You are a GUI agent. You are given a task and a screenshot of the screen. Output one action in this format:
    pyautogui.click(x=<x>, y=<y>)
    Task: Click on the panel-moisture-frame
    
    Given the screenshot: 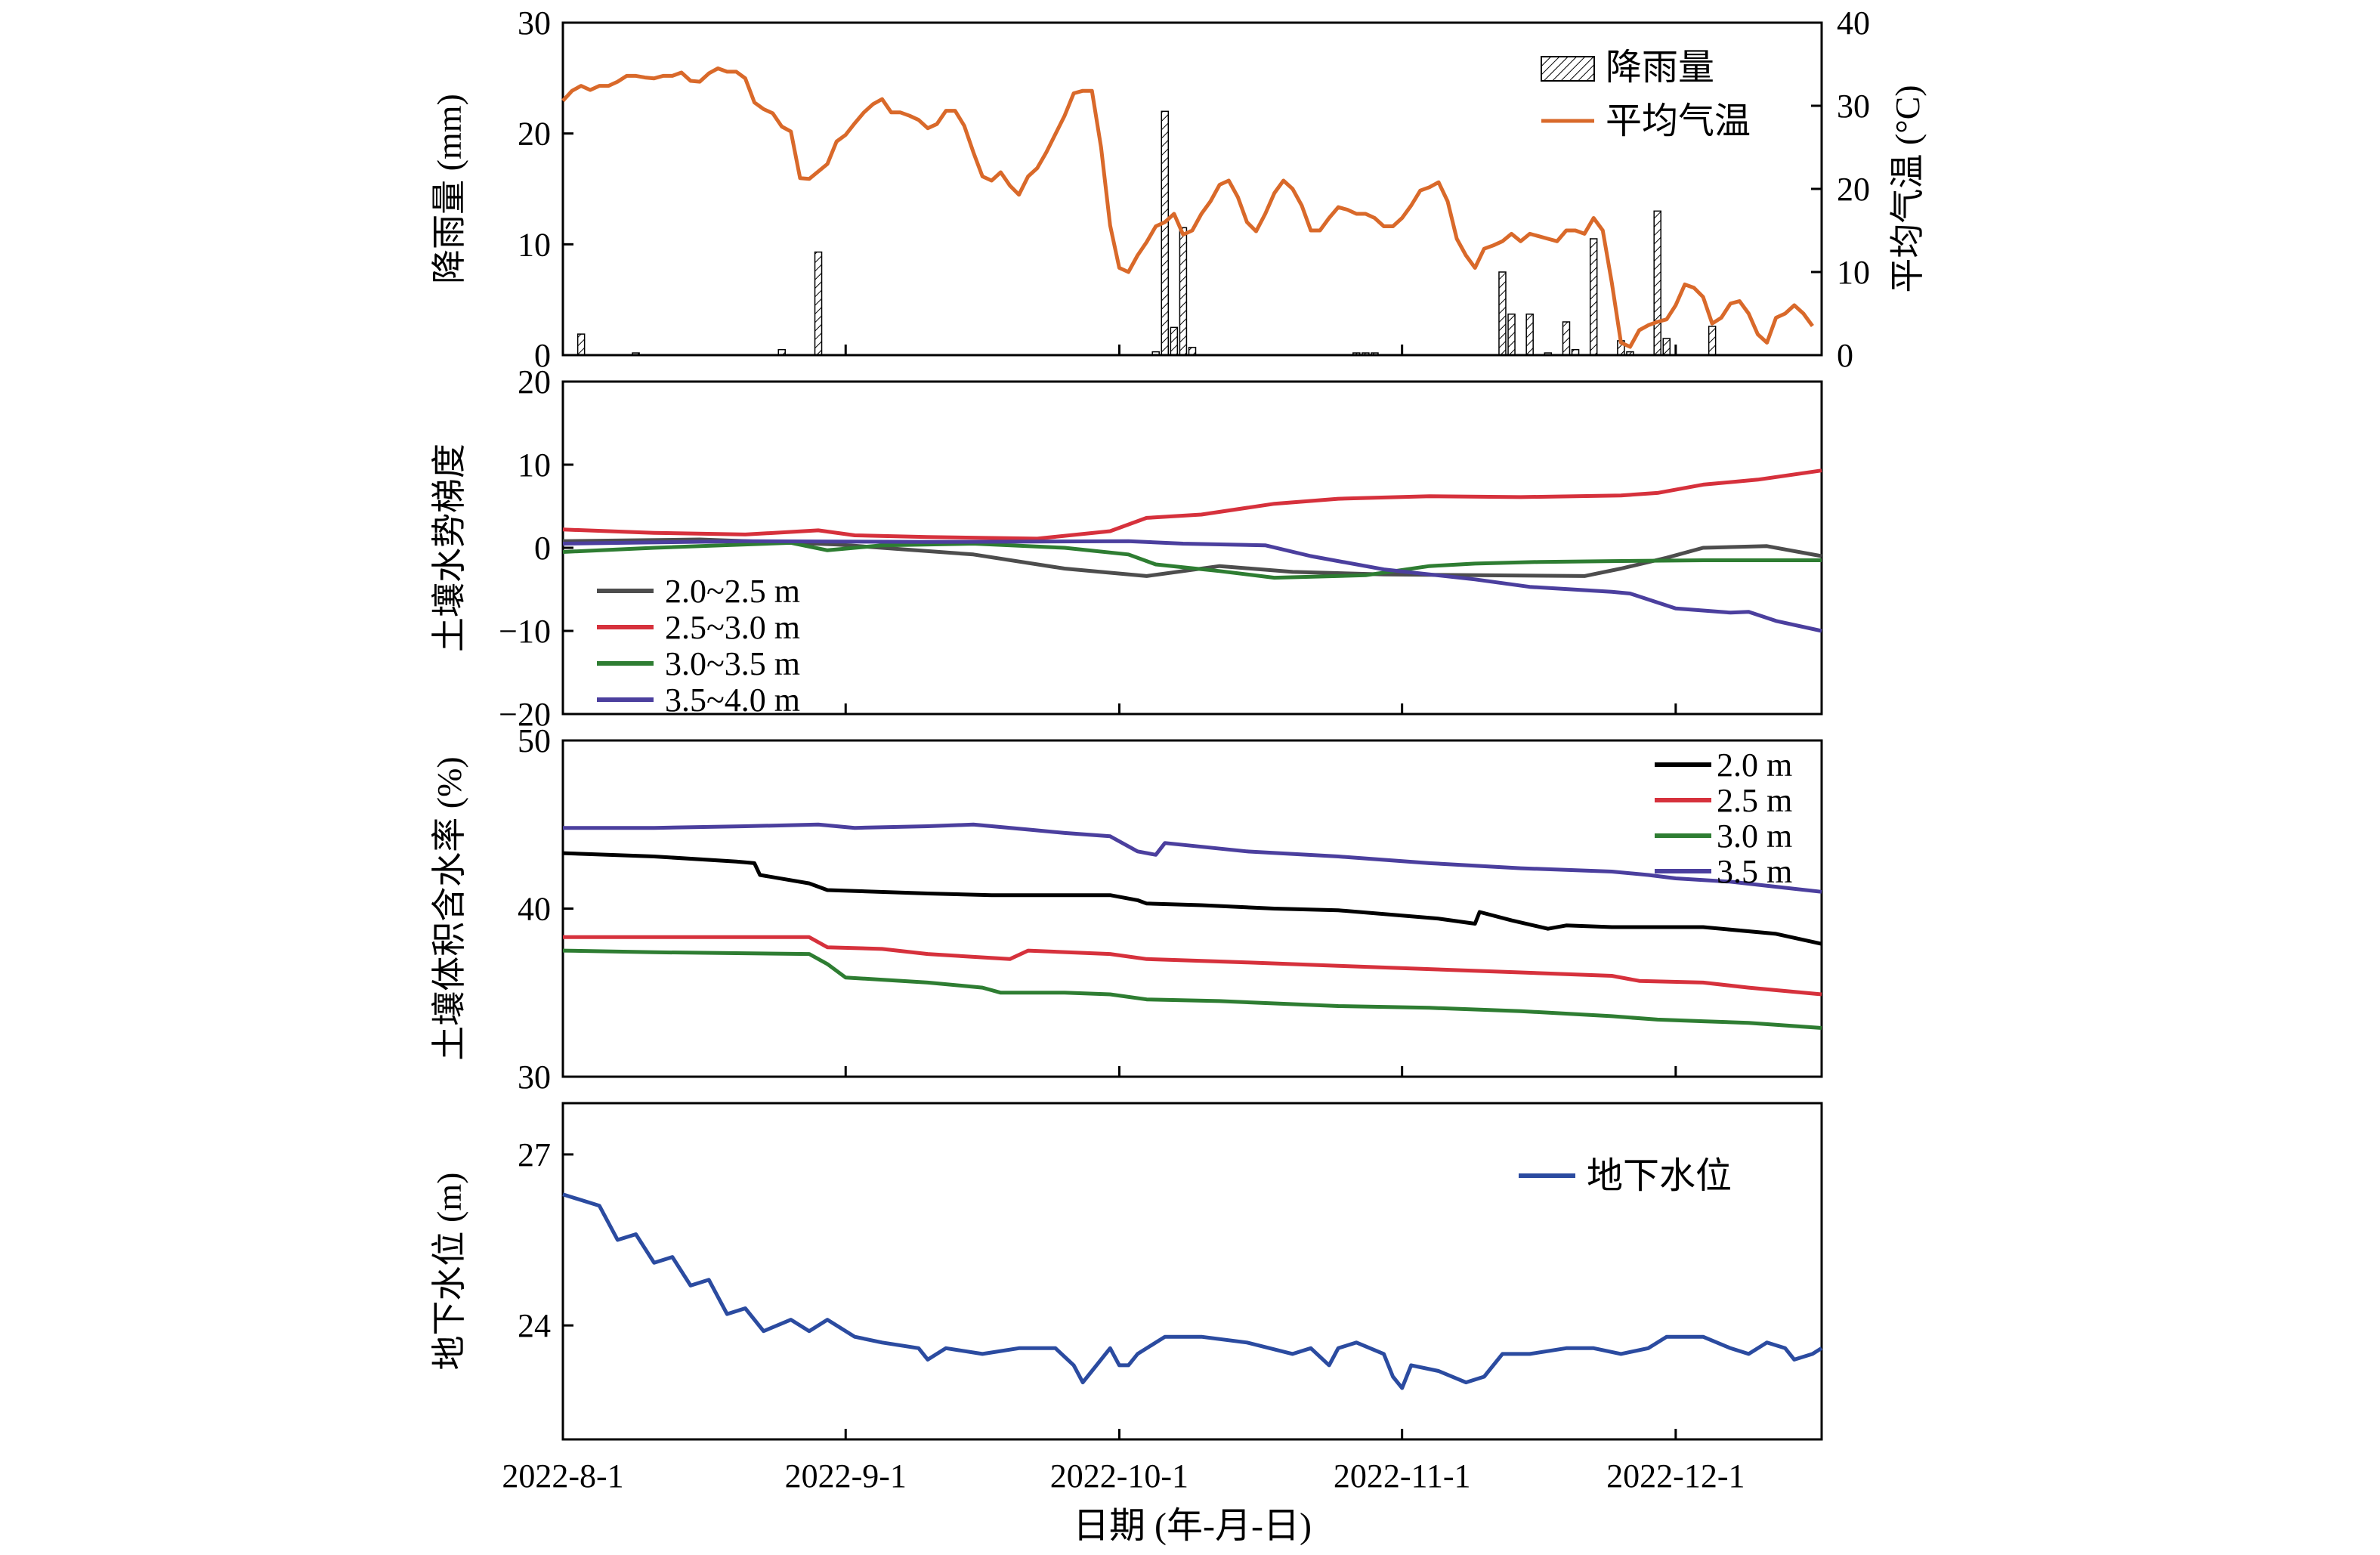 What is the action you would take?
    pyautogui.click(x=1192, y=908)
    